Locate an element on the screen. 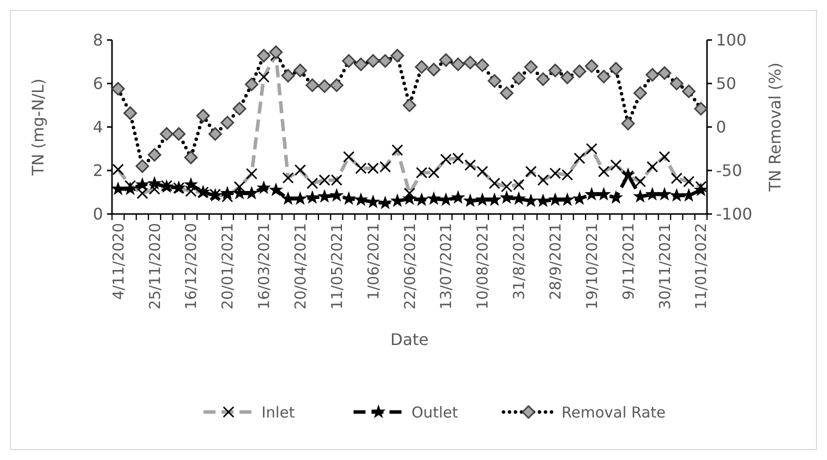 The height and width of the screenshot is (460, 827). x-tick-label: 11/01/2022 is located at coordinates (701, 266).